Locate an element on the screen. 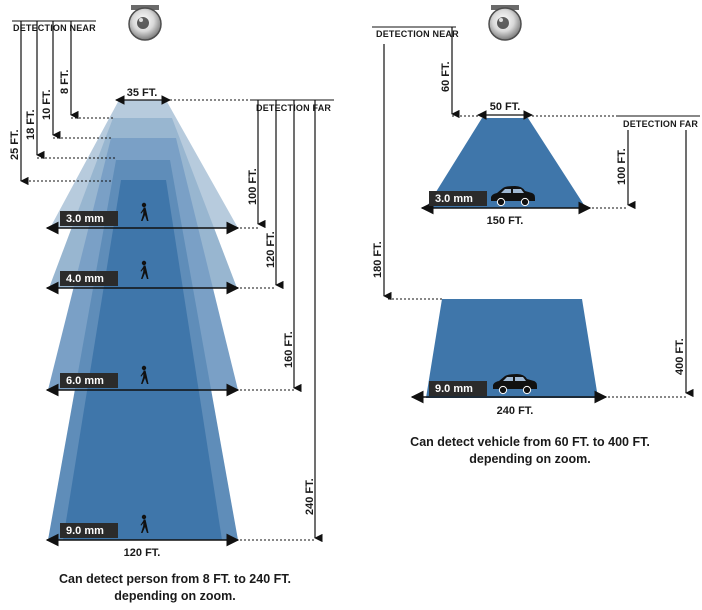 Image resolution: width=702 pixels, height=610 pixels. near-distance-18: 18 FT. is located at coordinates (31, 124).